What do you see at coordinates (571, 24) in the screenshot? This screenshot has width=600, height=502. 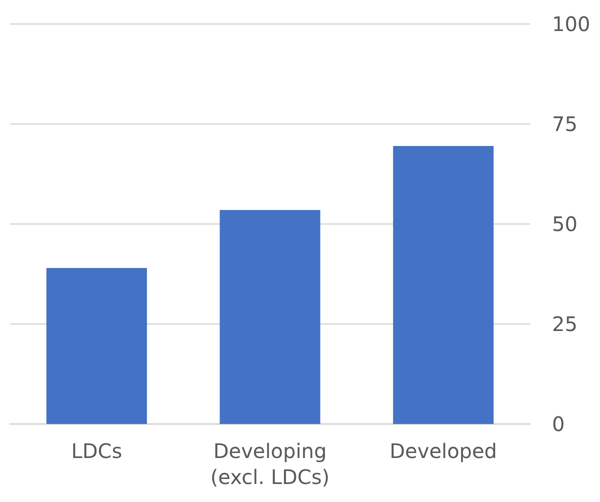 I see `y-tick-label: 100` at bounding box center [571, 24].